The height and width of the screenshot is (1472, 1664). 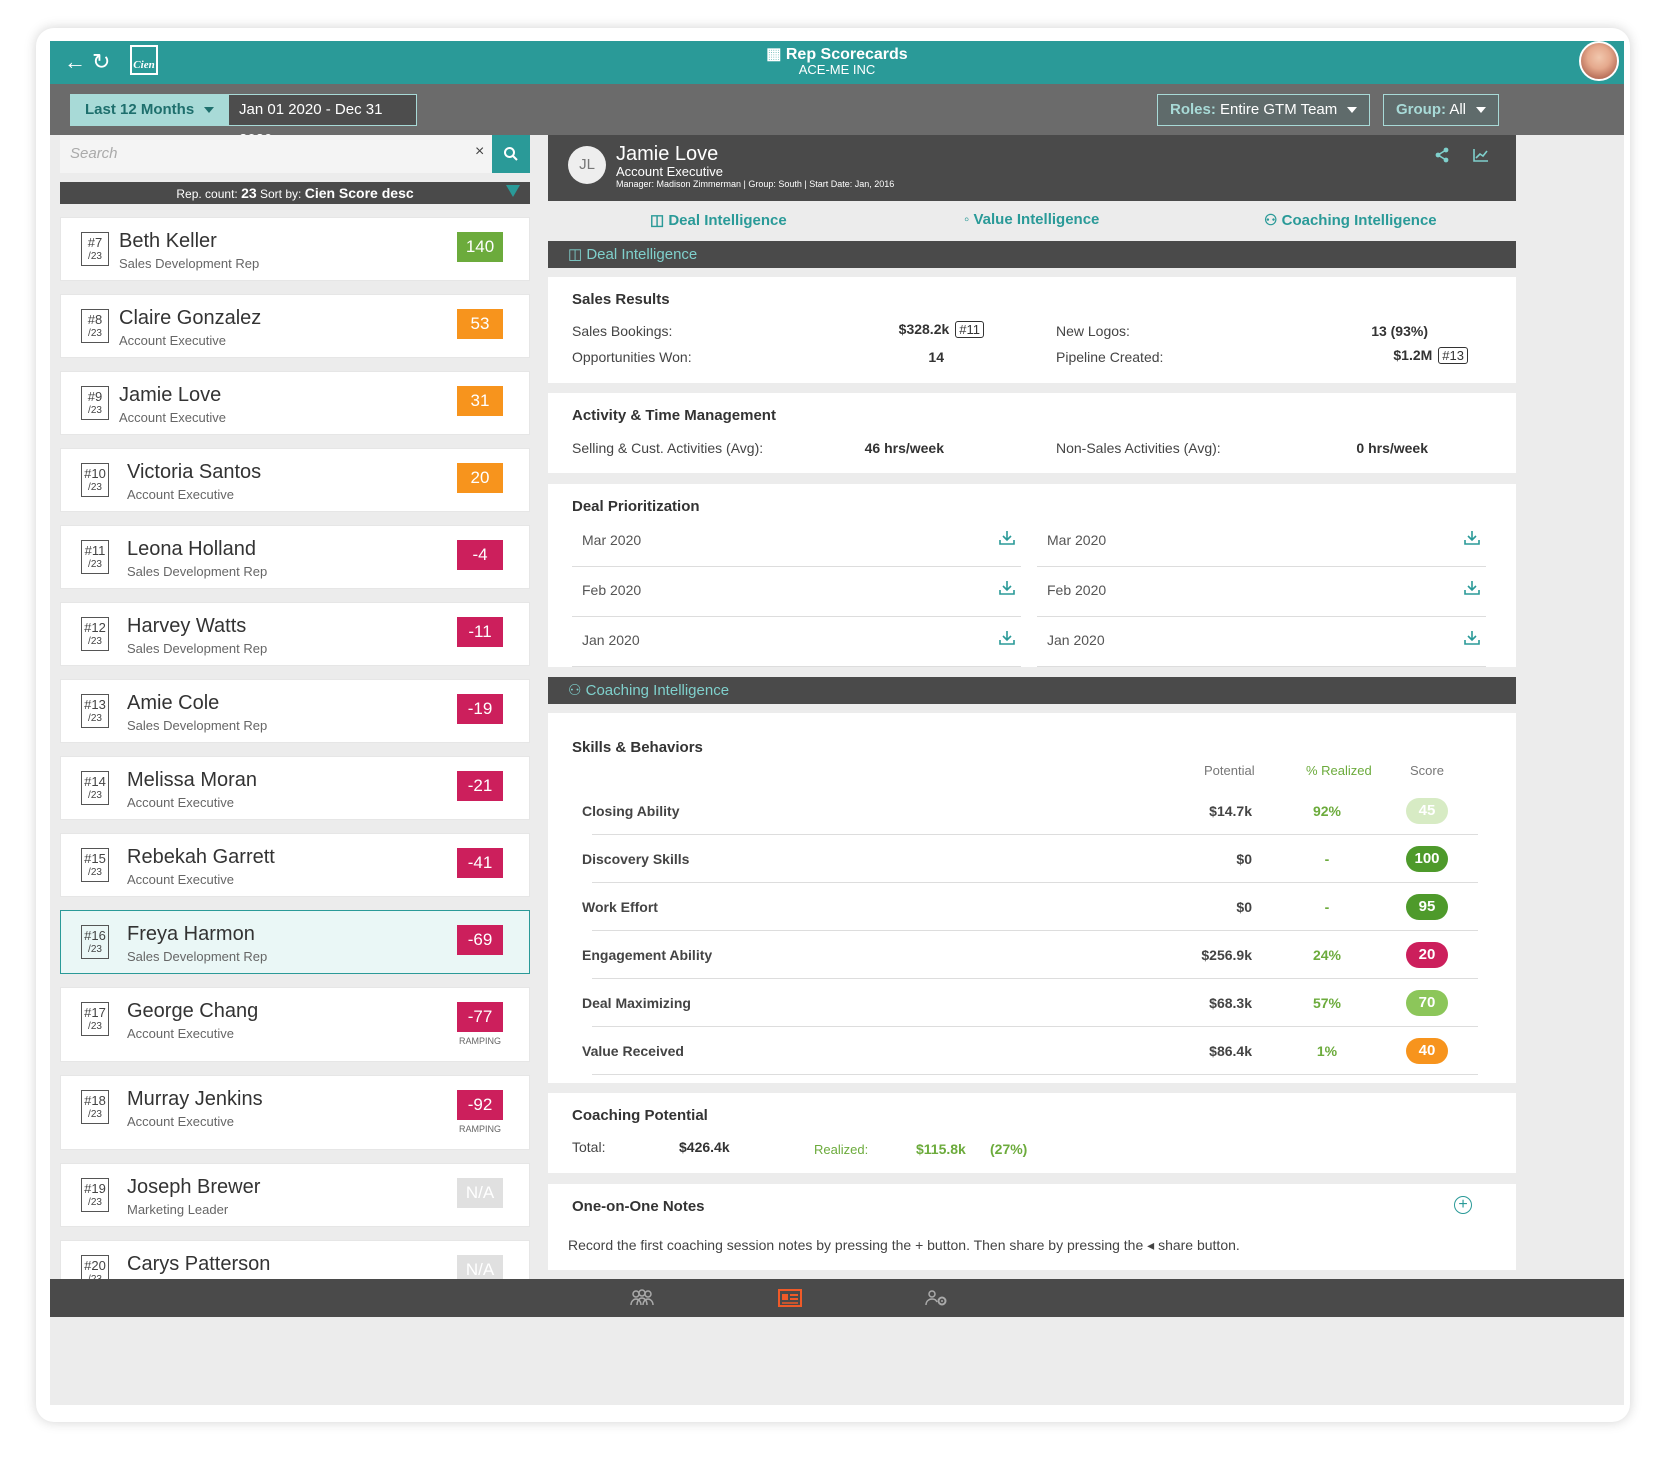 I want to click on user-avatar, so click(x=1599, y=61).